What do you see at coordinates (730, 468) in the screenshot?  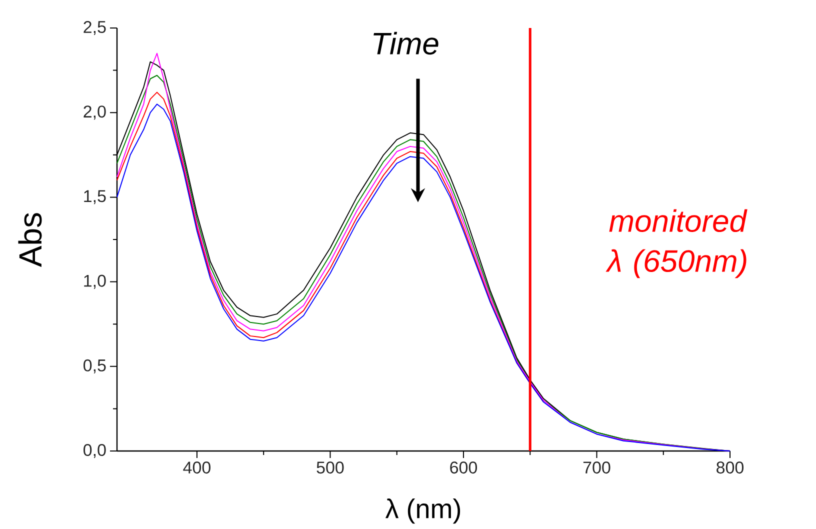 I see `x-tick-label: 800` at bounding box center [730, 468].